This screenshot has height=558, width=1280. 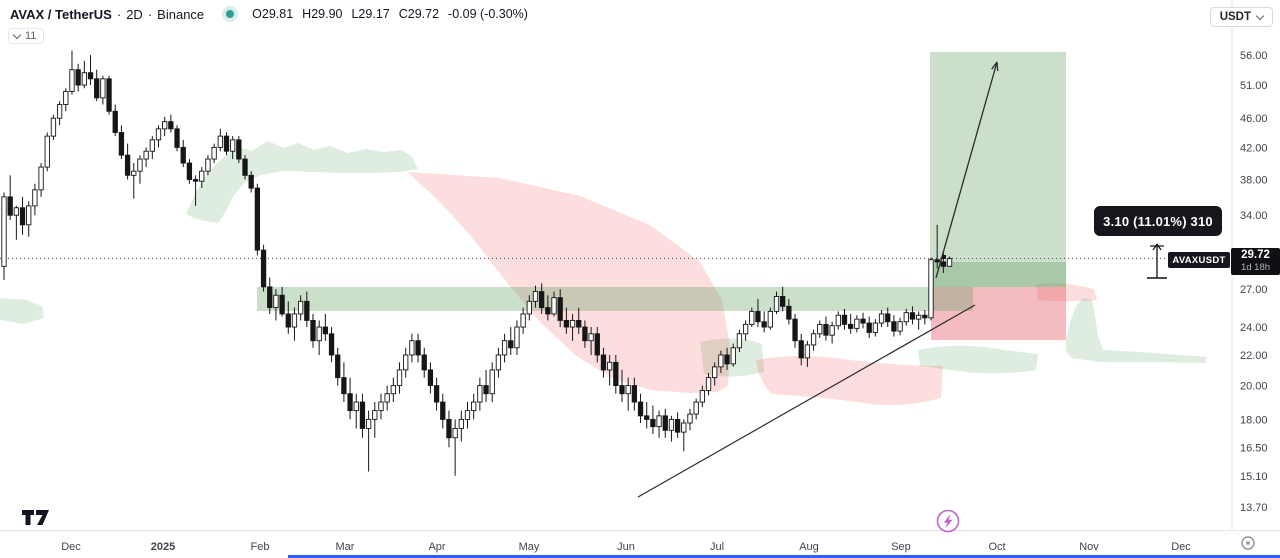 What do you see at coordinates (1254, 477) in the screenshot?
I see `y-axis-label: 15.10` at bounding box center [1254, 477].